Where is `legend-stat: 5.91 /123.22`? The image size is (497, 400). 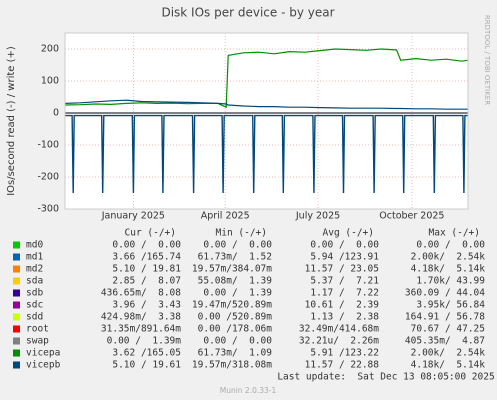 legend-stat: 5.91 /123.22 is located at coordinates (344, 353).